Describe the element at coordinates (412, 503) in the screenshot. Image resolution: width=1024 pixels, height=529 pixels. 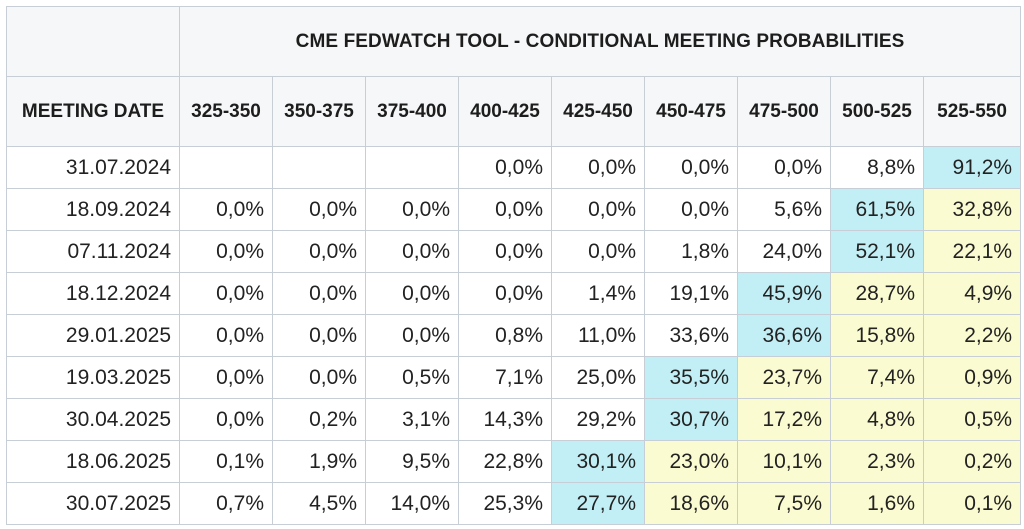
I see `probability-cell: 14,0%` at that location.